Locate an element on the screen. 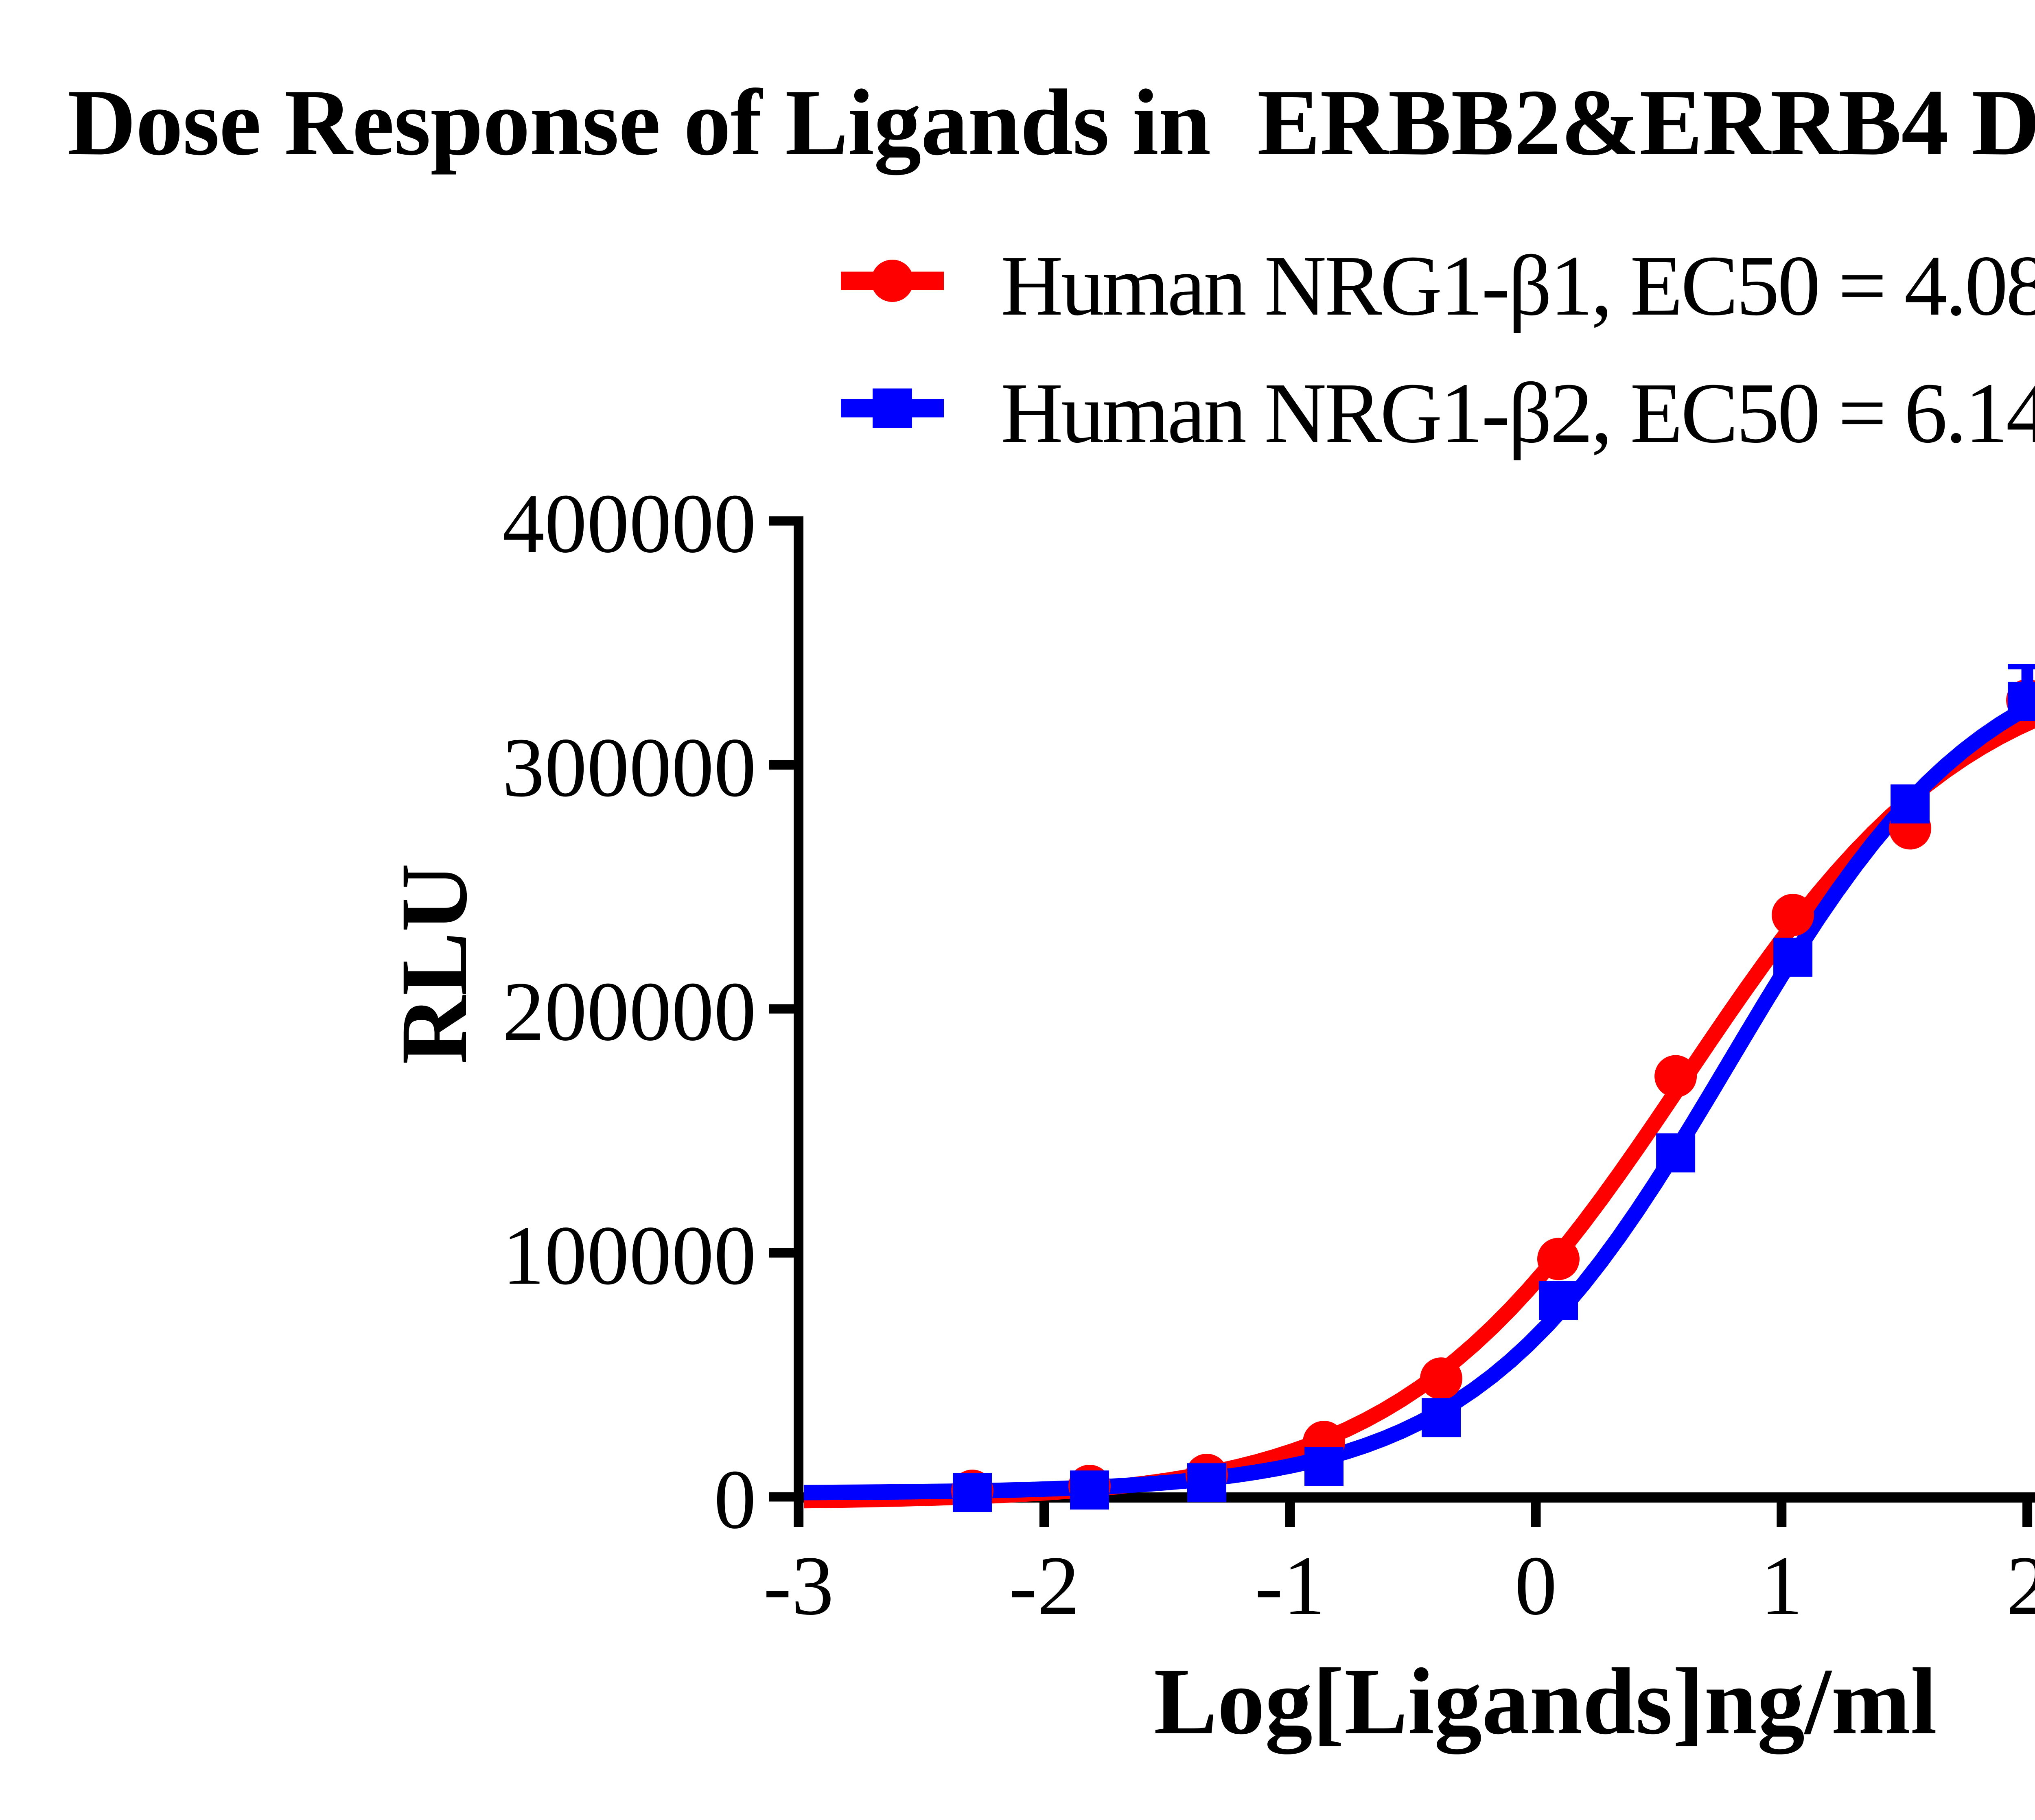 Image resolution: width=2035 pixels, height=1820 pixels. svg-text: 2 is located at coordinates (2020, 1585).